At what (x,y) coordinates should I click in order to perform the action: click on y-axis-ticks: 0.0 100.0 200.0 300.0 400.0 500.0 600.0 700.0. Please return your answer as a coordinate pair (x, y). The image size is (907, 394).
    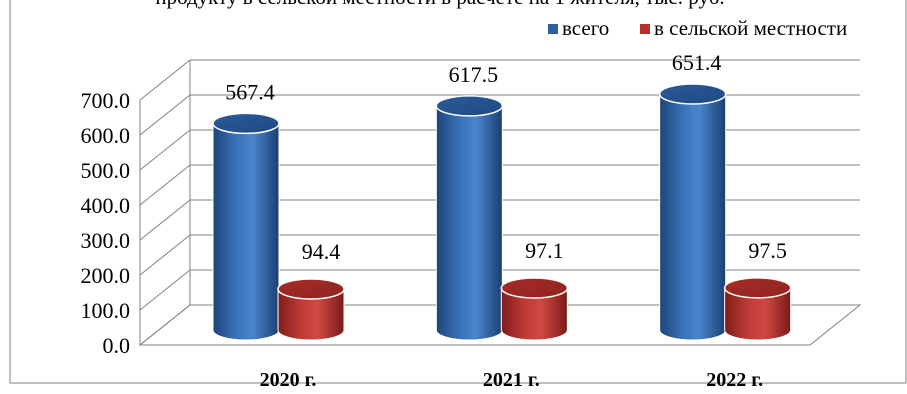
    Looking at the image, I should click on (106, 223).